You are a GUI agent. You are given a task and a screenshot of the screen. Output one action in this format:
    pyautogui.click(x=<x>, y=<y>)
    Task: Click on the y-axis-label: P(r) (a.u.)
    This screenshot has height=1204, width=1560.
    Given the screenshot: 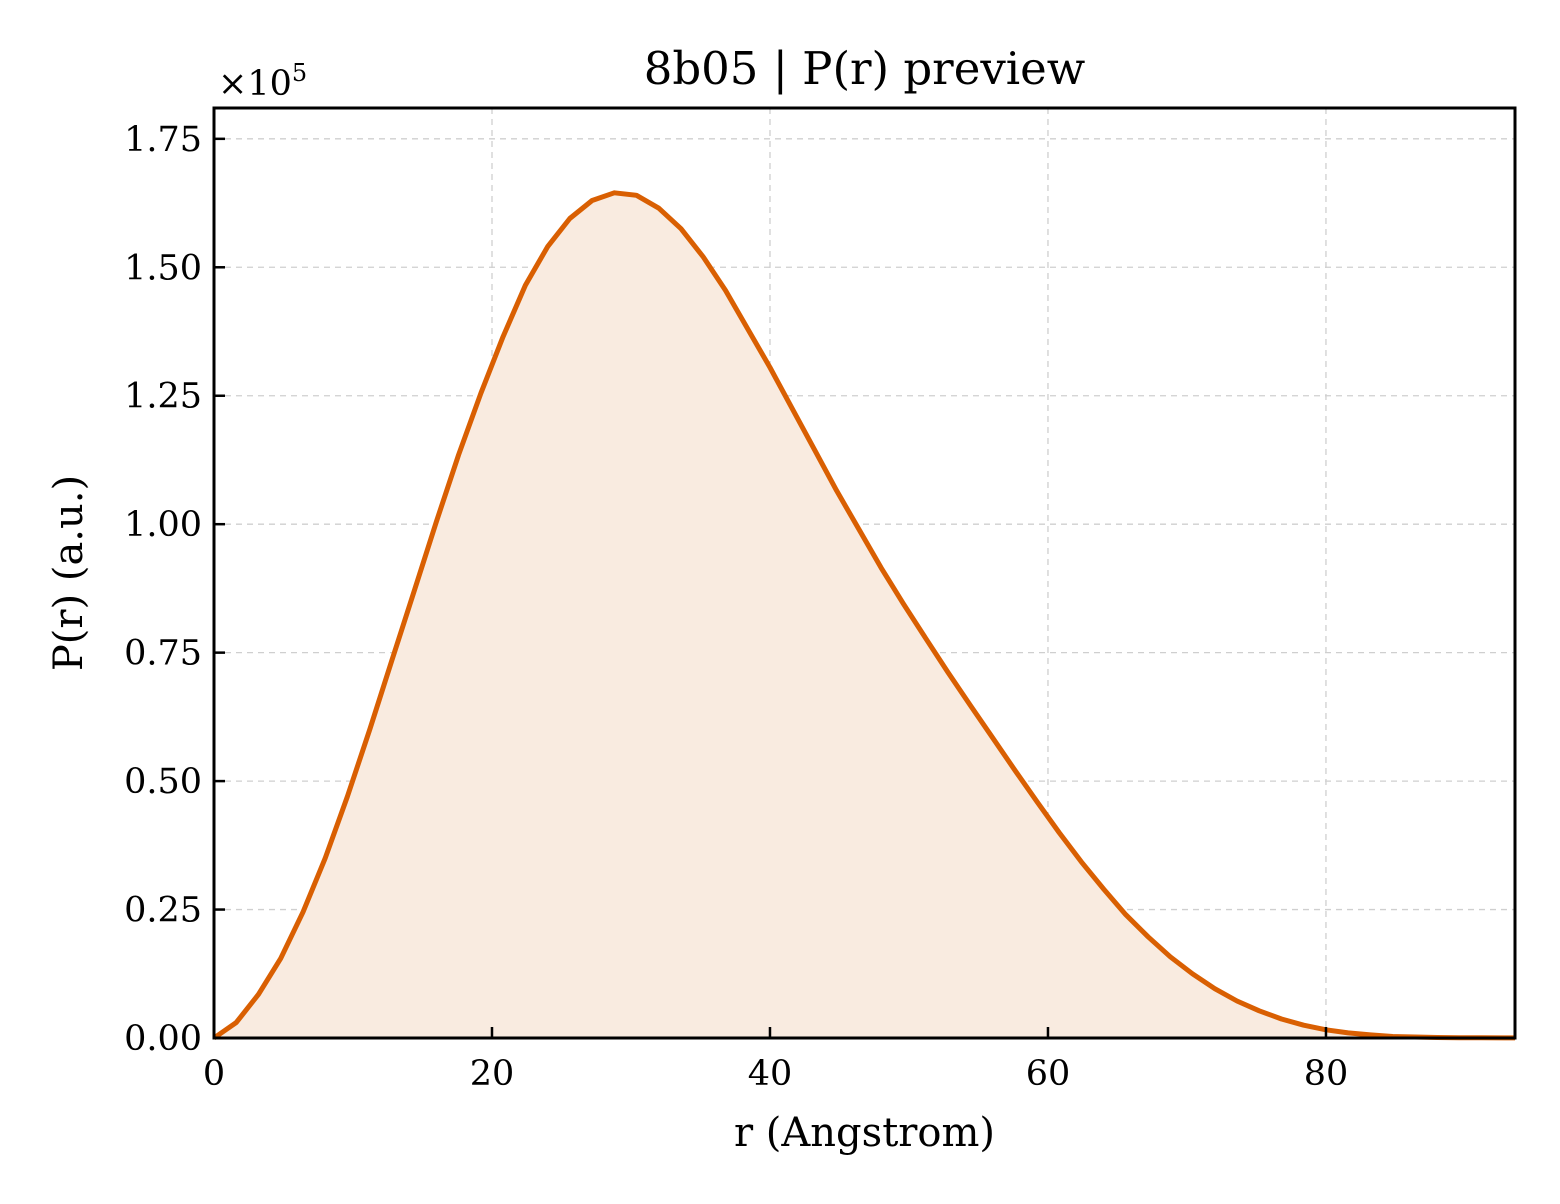 What is the action you would take?
    pyautogui.click(x=69, y=573)
    